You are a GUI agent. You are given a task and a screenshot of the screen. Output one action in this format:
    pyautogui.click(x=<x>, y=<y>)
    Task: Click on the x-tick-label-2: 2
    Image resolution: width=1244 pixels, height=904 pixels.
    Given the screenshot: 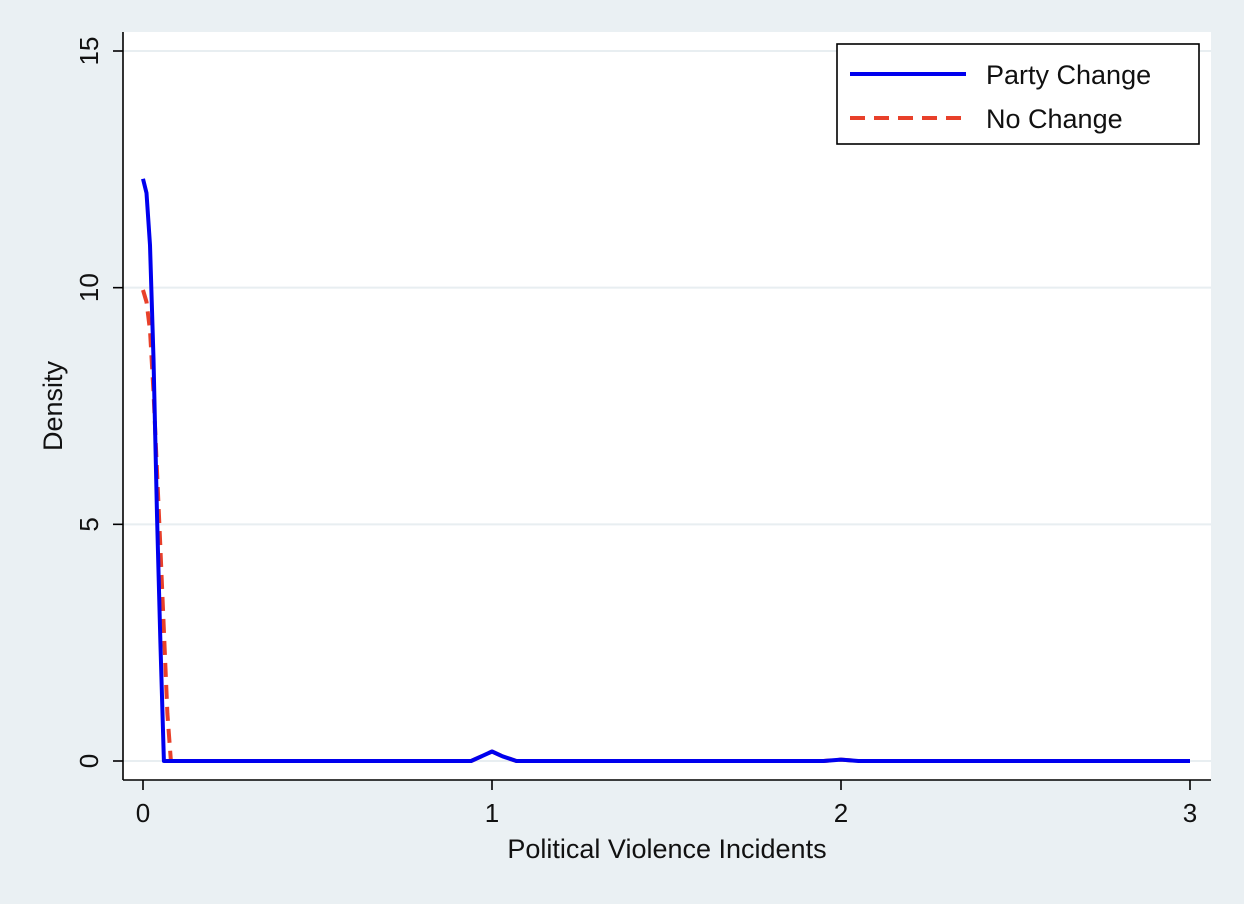 What is the action you would take?
    pyautogui.click(x=841, y=813)
    